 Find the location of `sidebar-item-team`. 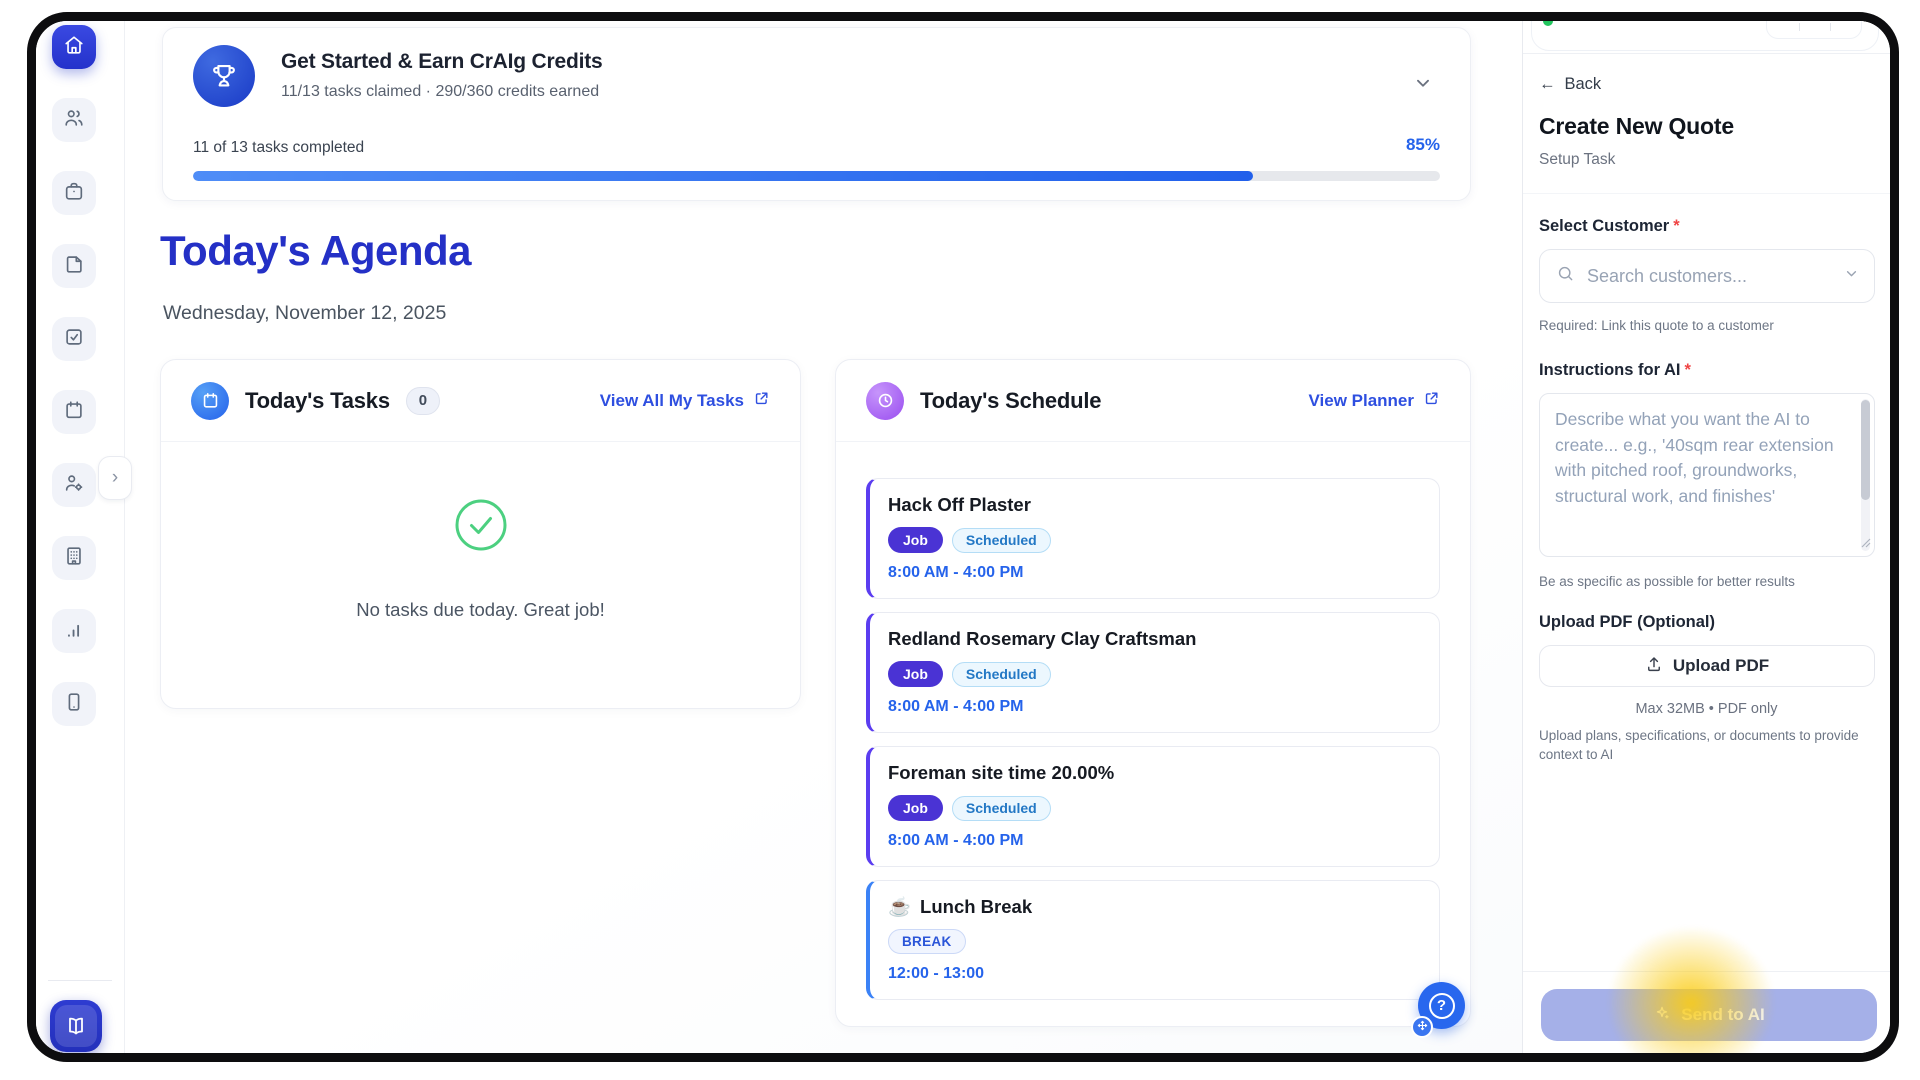

sidebar-item-team is located at coordinates (74, 120).